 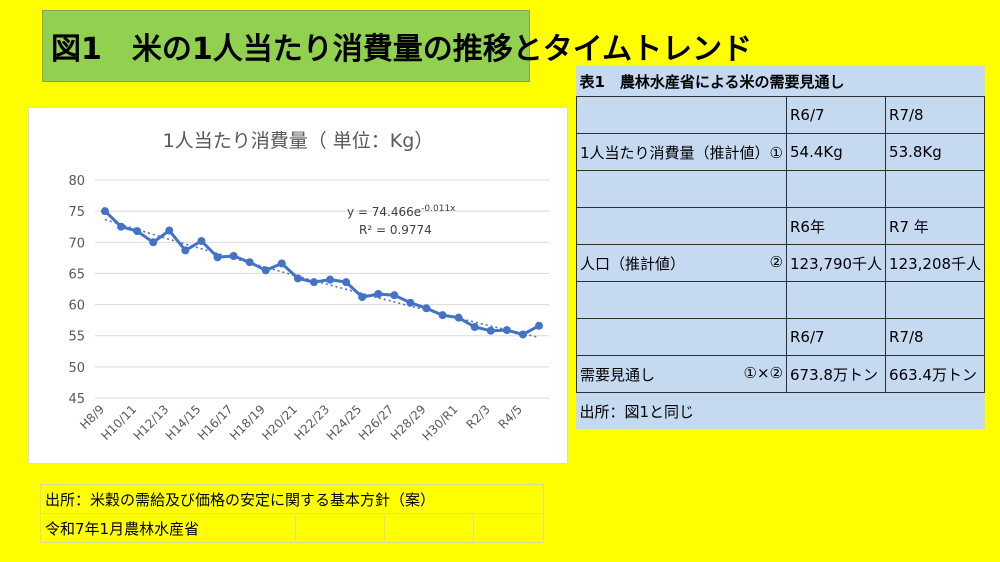 I want to click on table-footer-row: 出所：図1と同じ, so click(x=781, y=411).